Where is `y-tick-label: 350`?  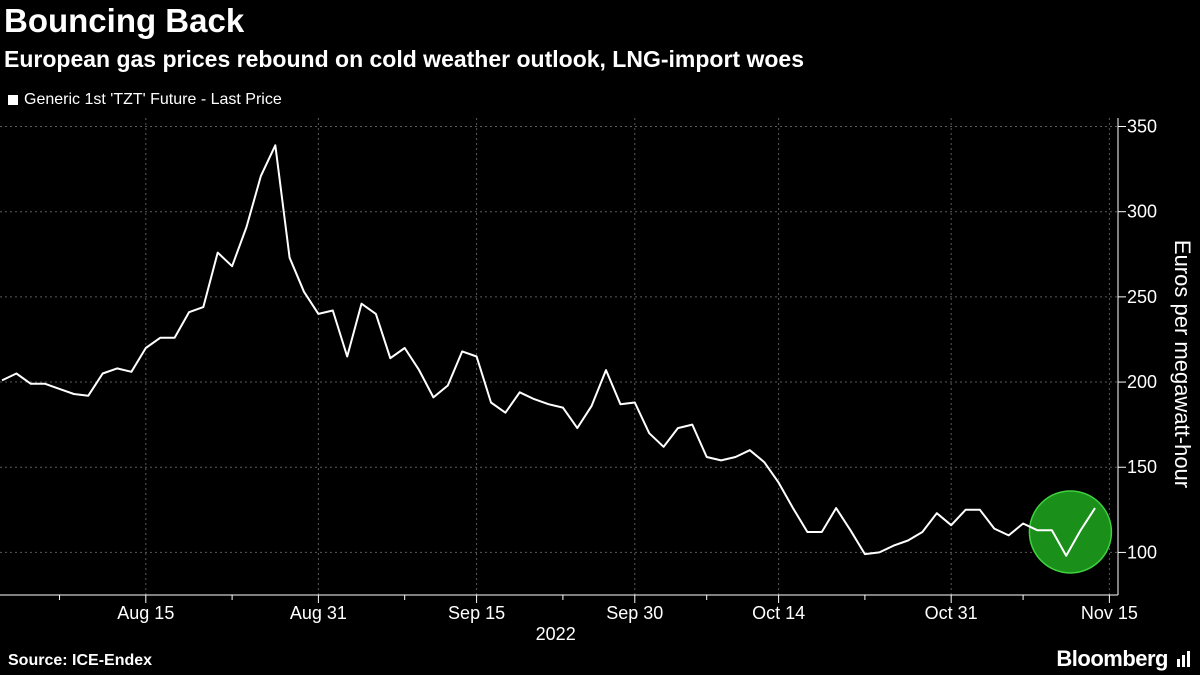
y-tick-label: 350 is located at coordinates (1142, 127).